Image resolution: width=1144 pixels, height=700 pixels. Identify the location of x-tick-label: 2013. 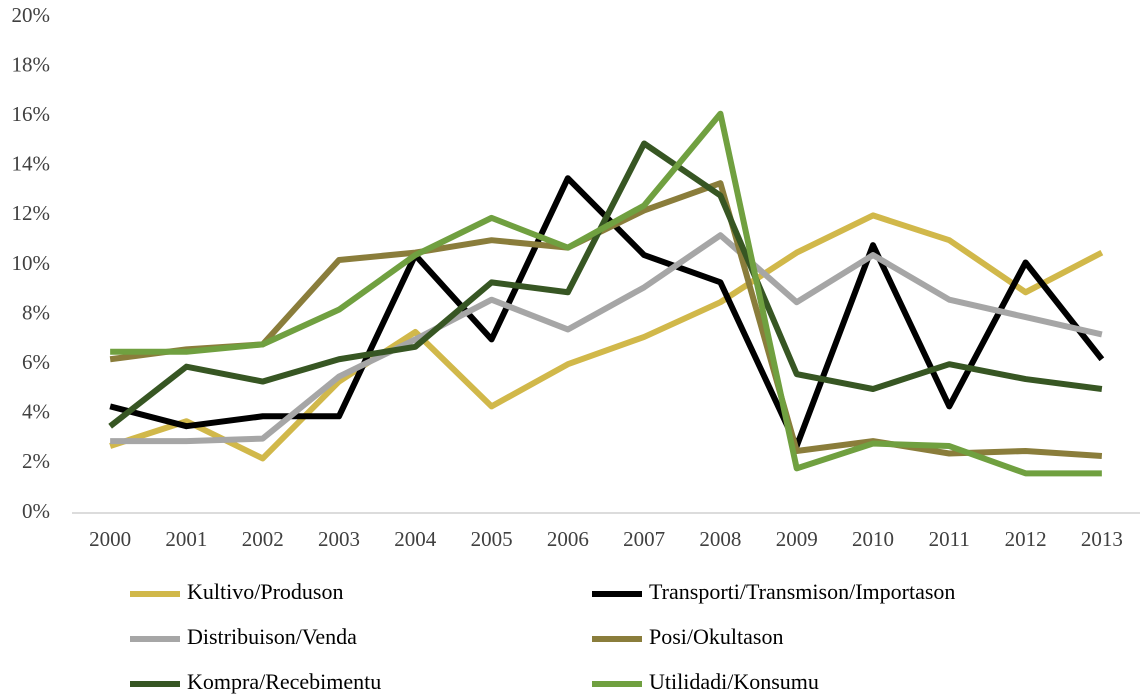
(1102, 539).